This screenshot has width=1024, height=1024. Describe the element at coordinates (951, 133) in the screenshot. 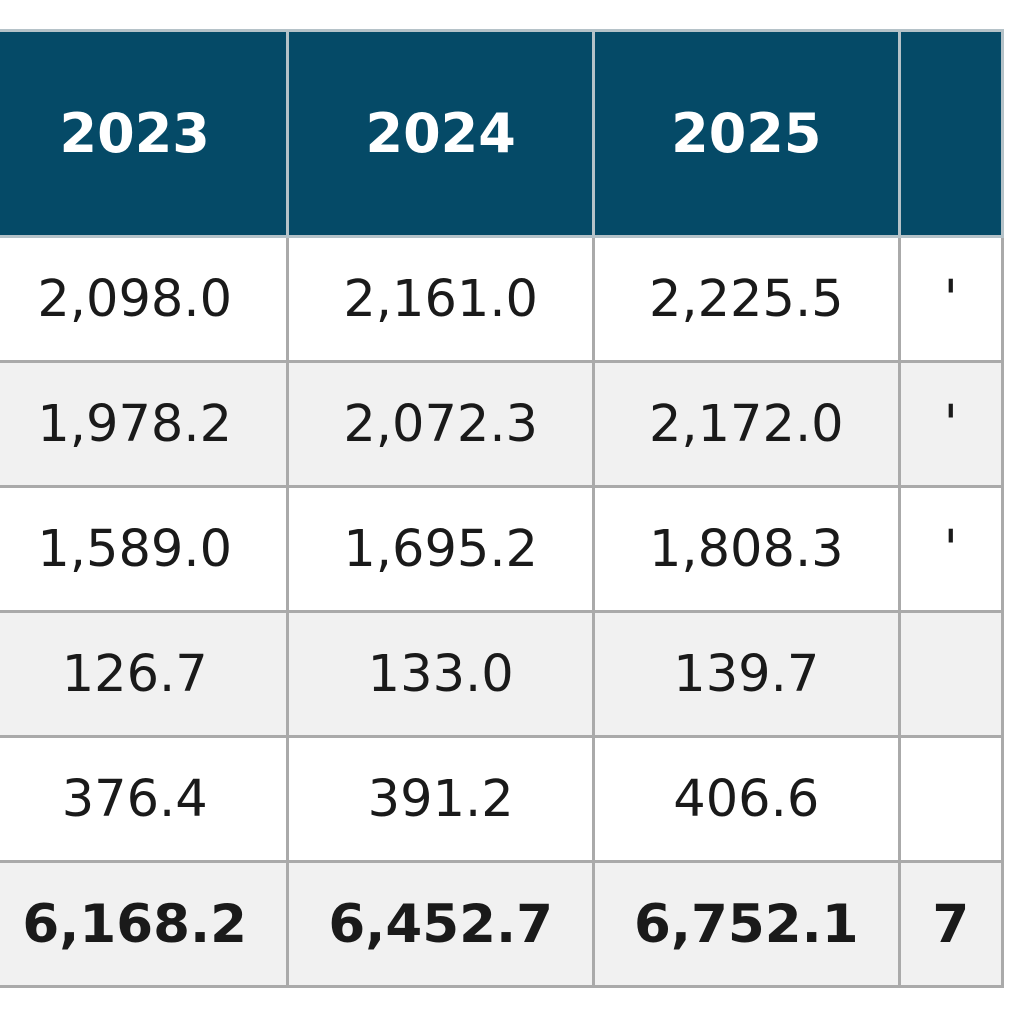

I see `column-header-partial` at that location.